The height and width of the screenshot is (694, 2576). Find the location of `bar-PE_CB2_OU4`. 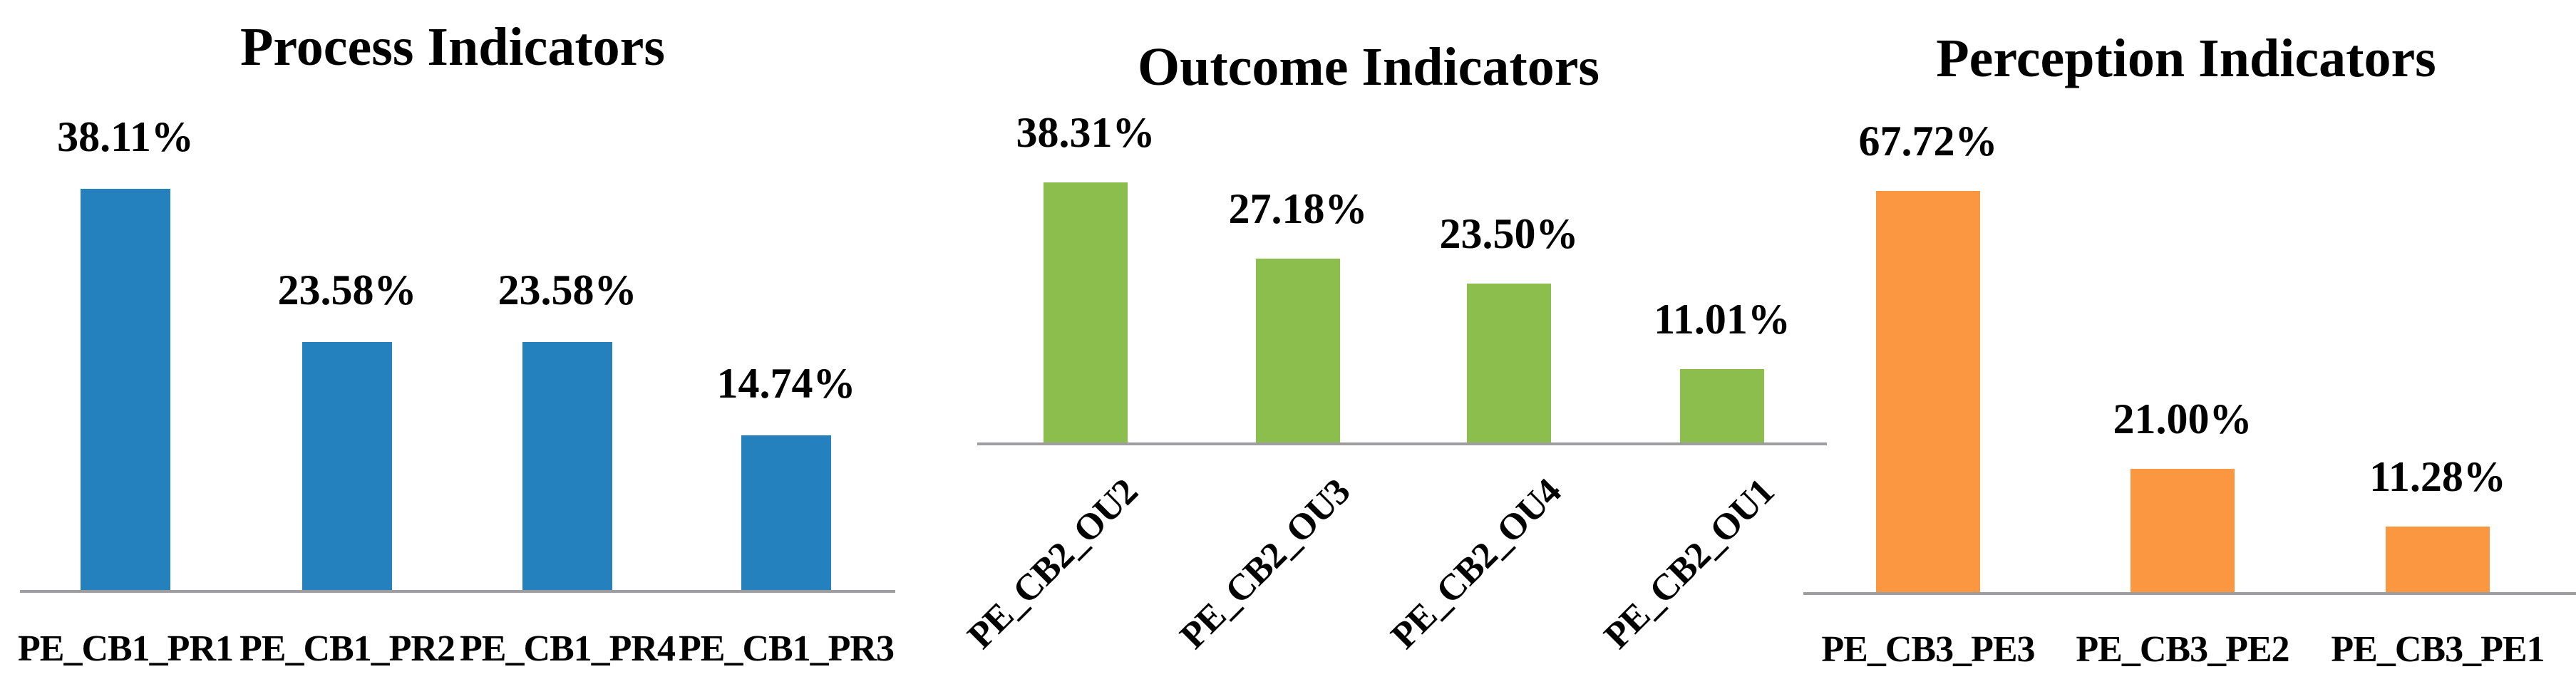

bar-PE_CB2_OU4 is located at coordinates (1509, 364).